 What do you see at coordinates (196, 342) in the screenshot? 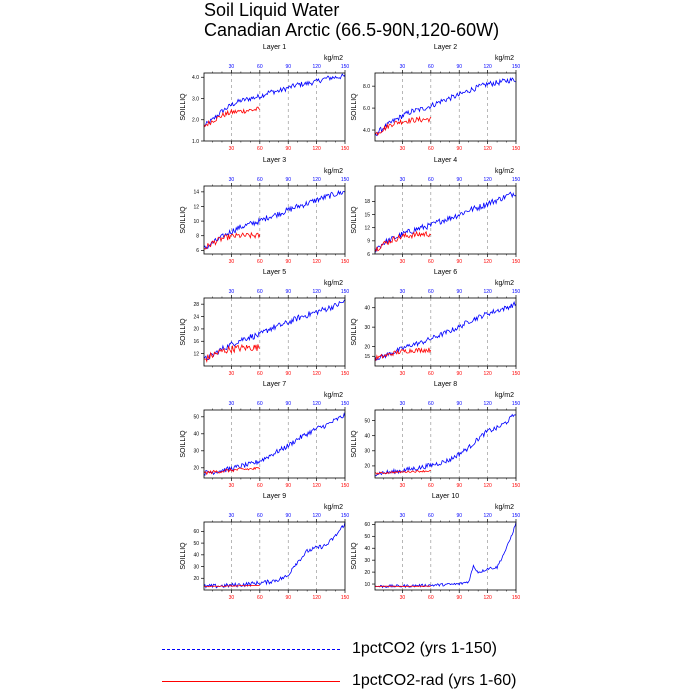
I see `y-tick-label: 16` at bounding box center [196, 342].